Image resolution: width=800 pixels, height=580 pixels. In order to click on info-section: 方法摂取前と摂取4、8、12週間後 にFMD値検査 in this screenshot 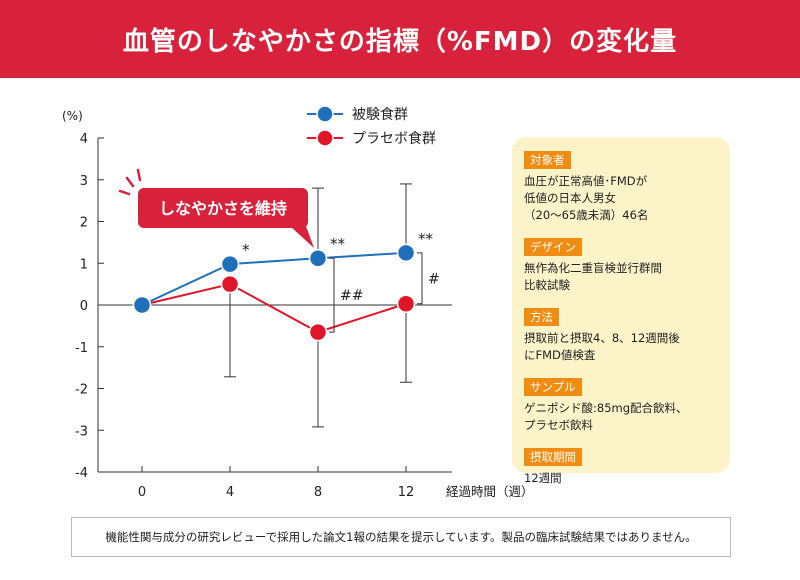, I will do `click(622, 335)`.